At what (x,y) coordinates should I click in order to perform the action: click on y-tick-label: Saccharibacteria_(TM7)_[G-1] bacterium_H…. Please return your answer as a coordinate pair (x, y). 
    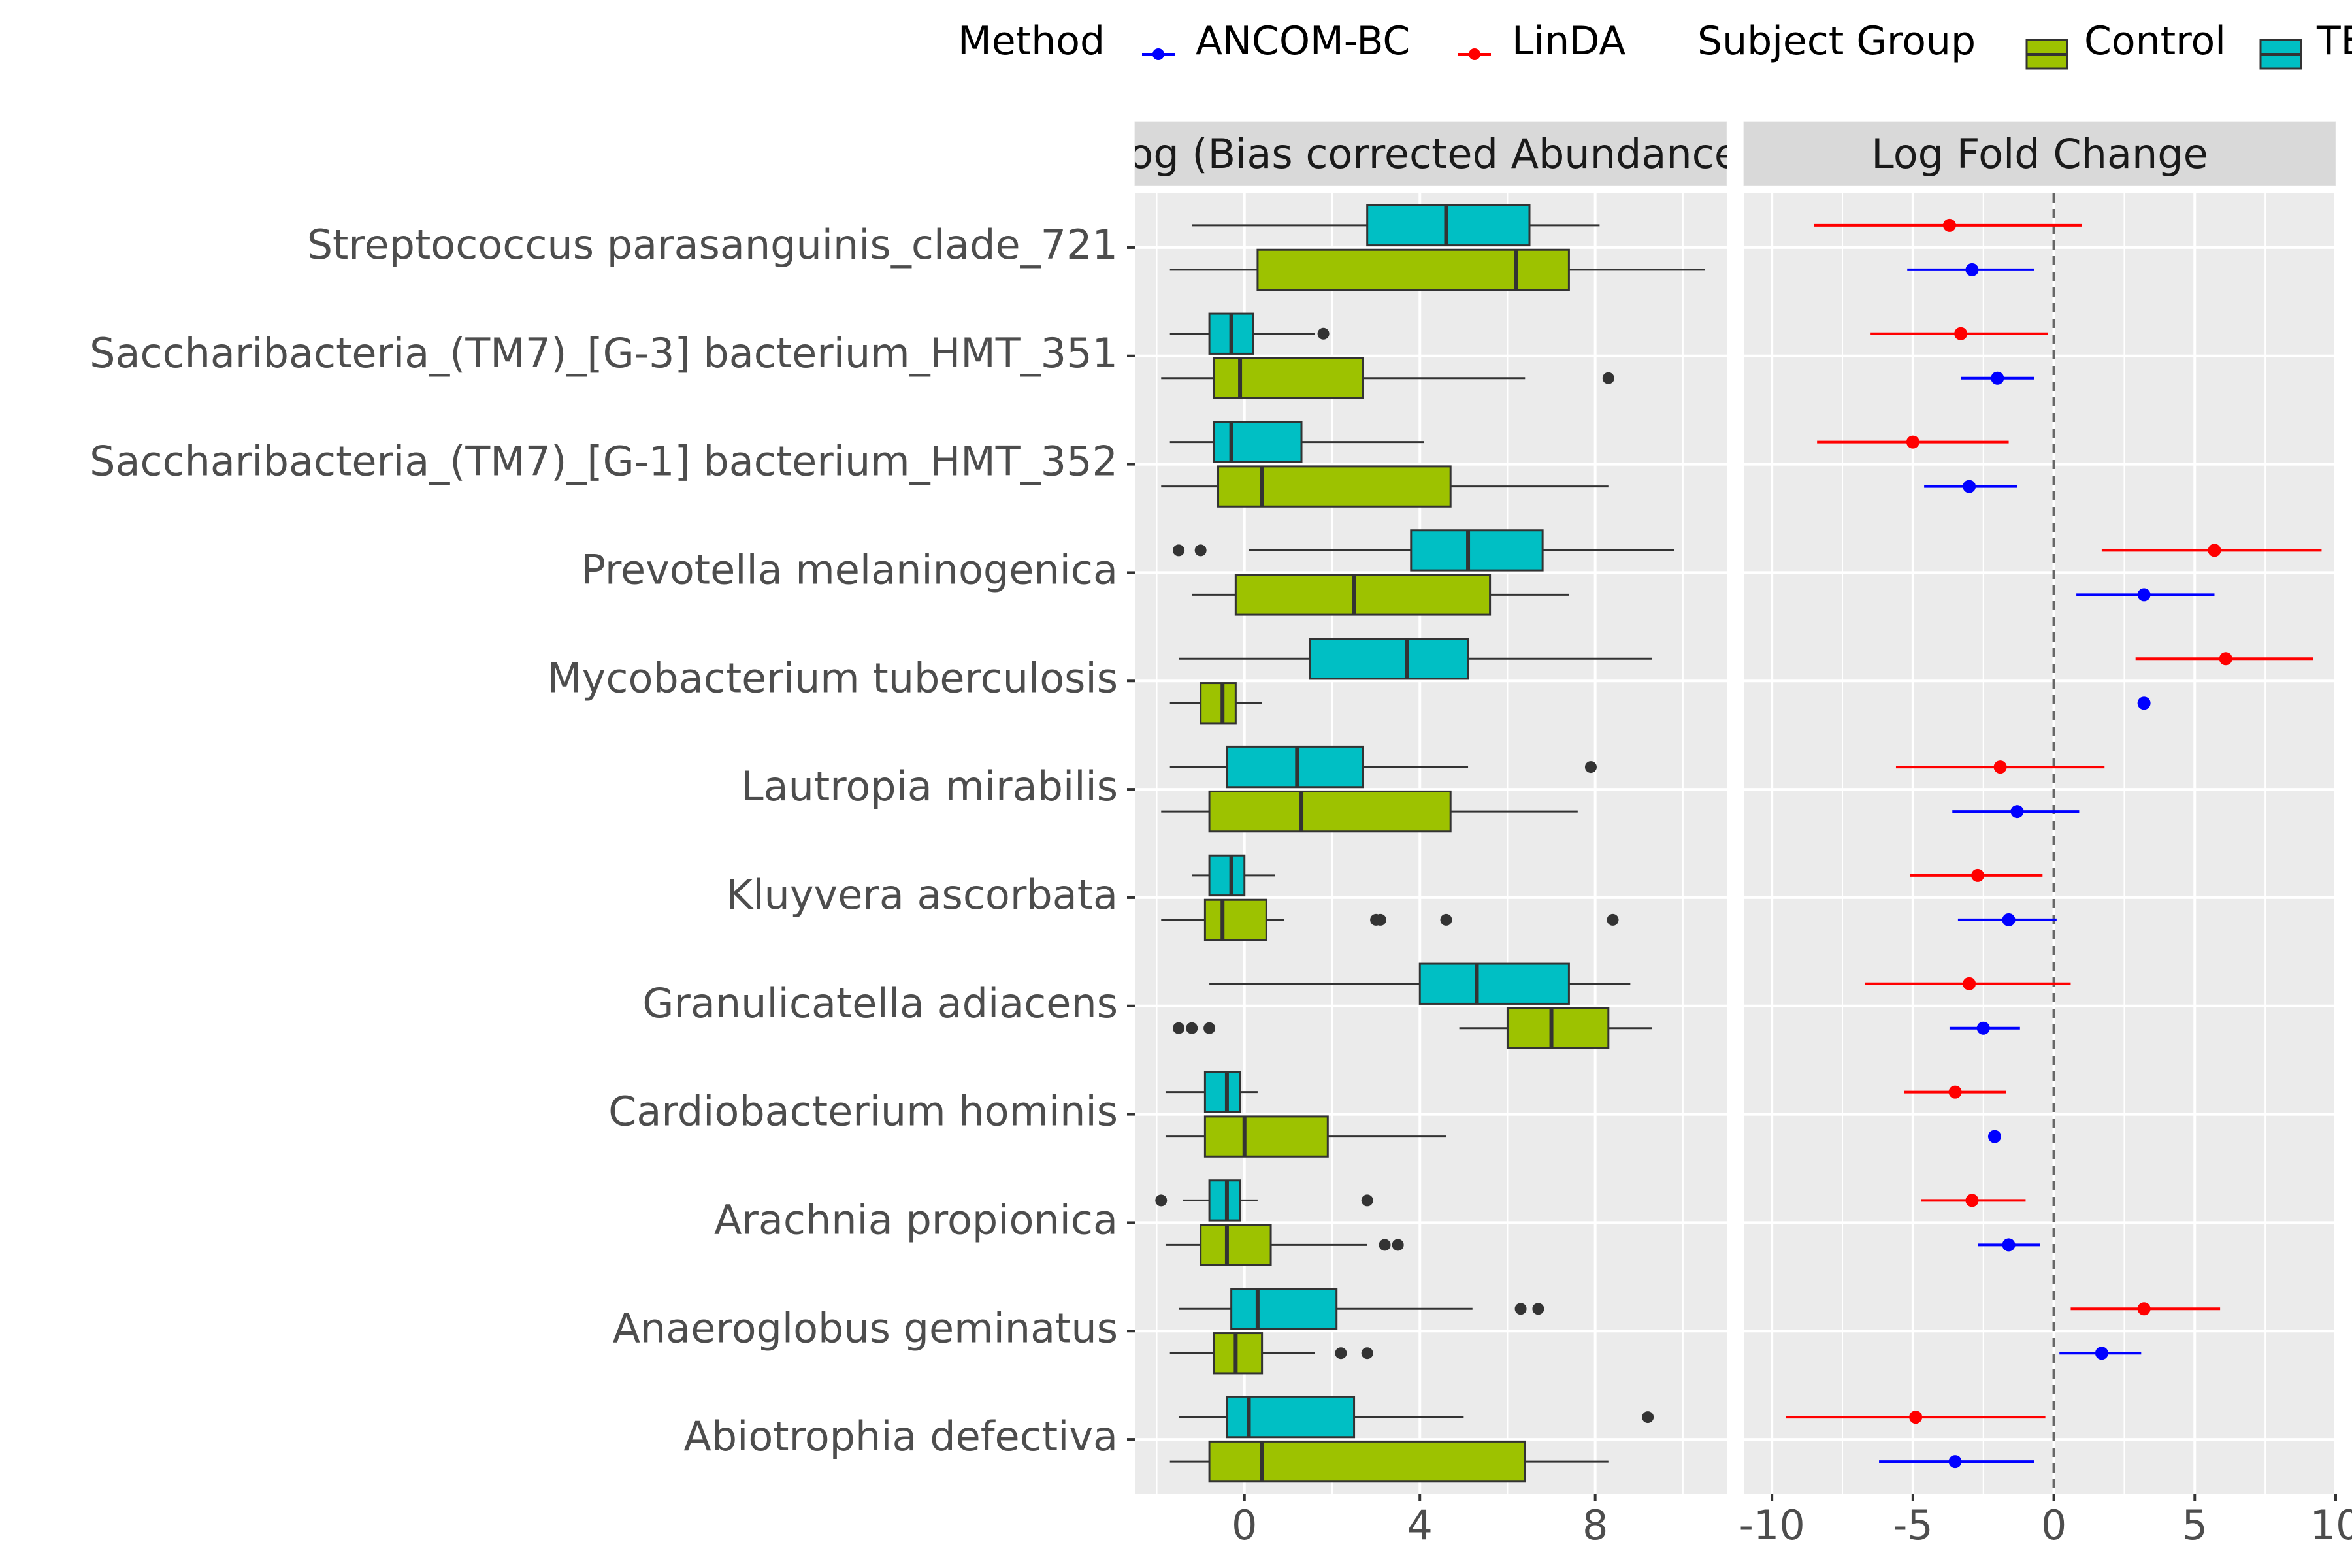
    Looking at the image, I should click on (604, 461).